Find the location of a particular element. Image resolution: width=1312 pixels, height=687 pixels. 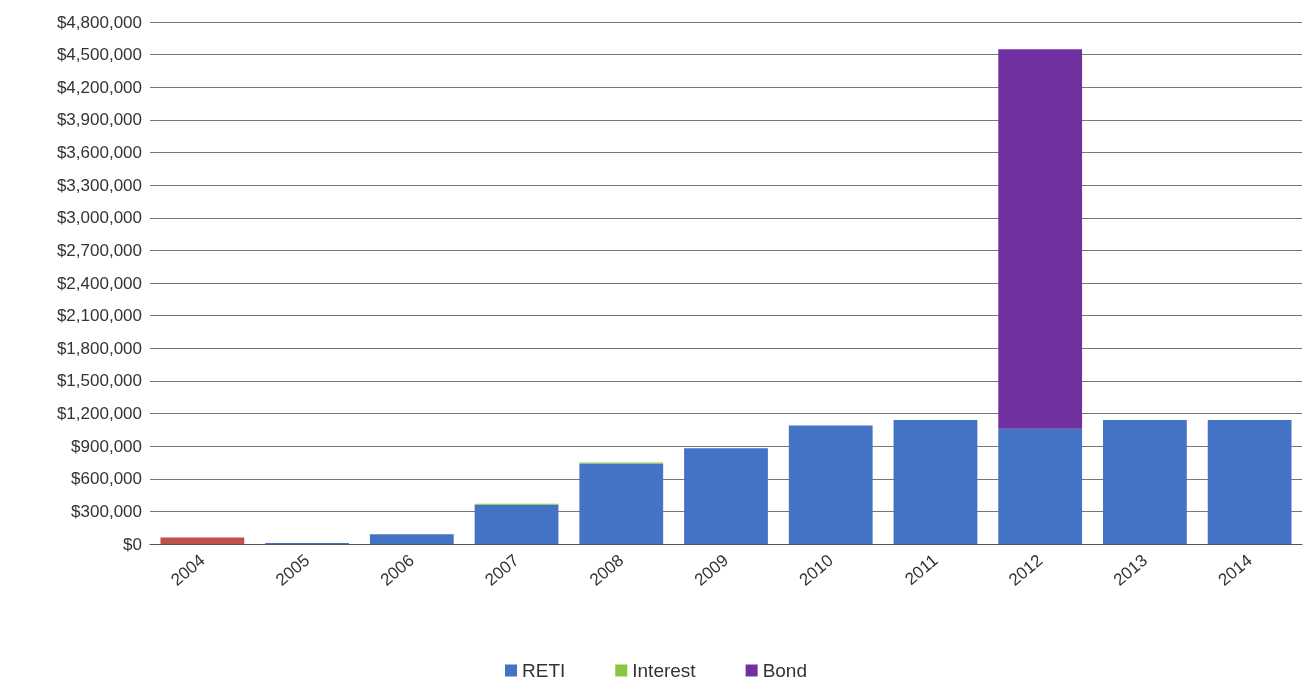

y-tick-label: $3,600,000 is located at coordinates (99, 152).